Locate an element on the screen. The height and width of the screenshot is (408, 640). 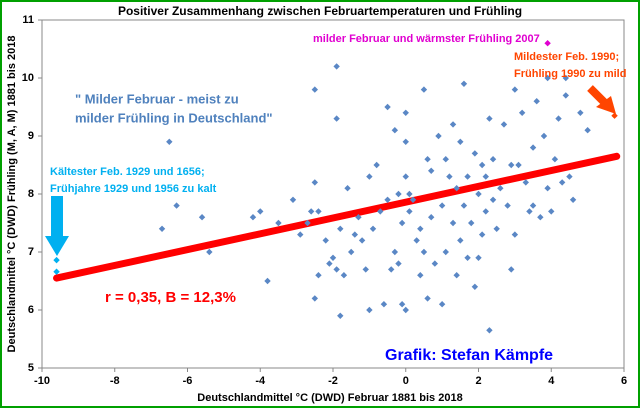
arrow is located at coordinates (597, 95).